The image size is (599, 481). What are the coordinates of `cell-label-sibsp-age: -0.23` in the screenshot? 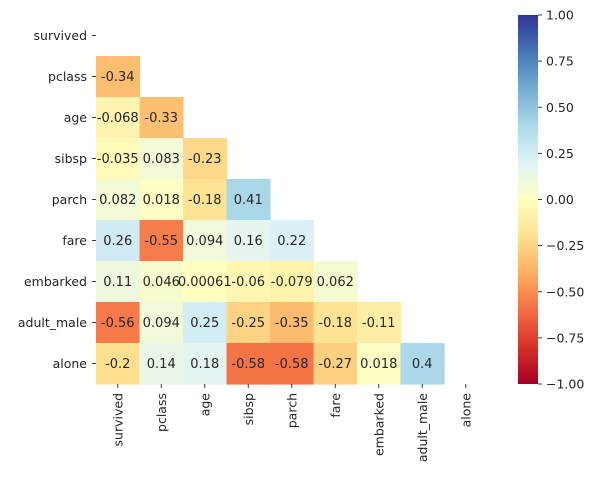 It's located at (205, 159).